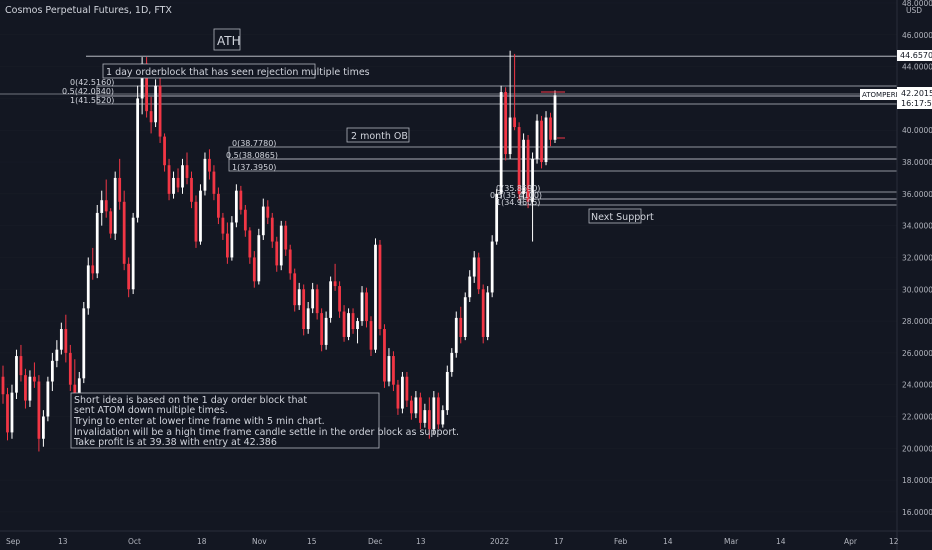 Image resolution: width=932 pixels, height=550 pixels. I want to click on time-tick-label: 2022, so click(499, 541).